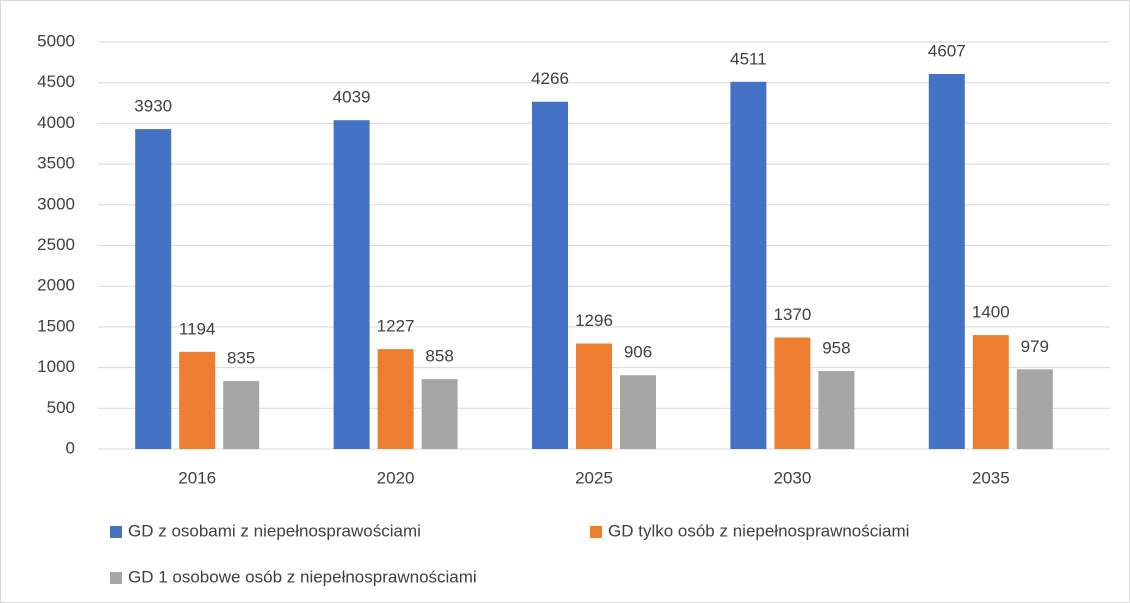  I want to click on y-tick-label: 1500, so click(56, 325).